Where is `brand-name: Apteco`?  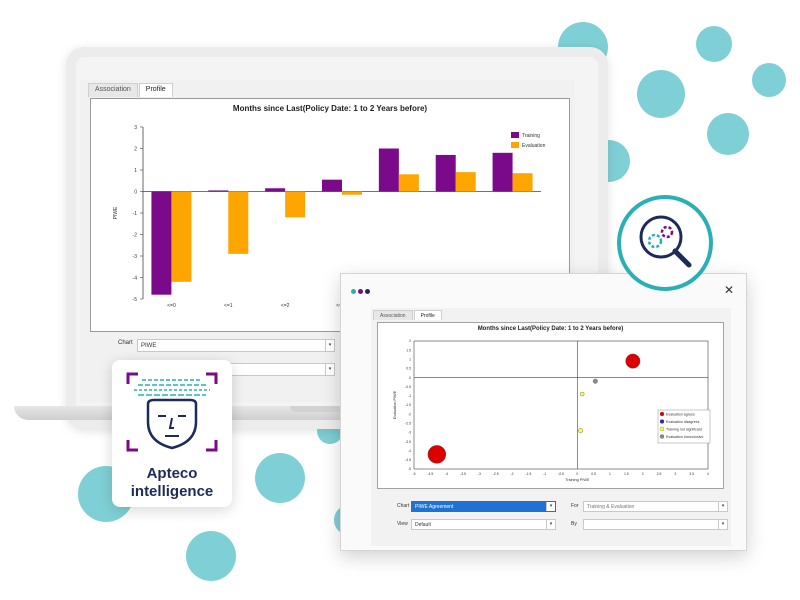 brand-name: Apteco is located at coordinates (172, 473).